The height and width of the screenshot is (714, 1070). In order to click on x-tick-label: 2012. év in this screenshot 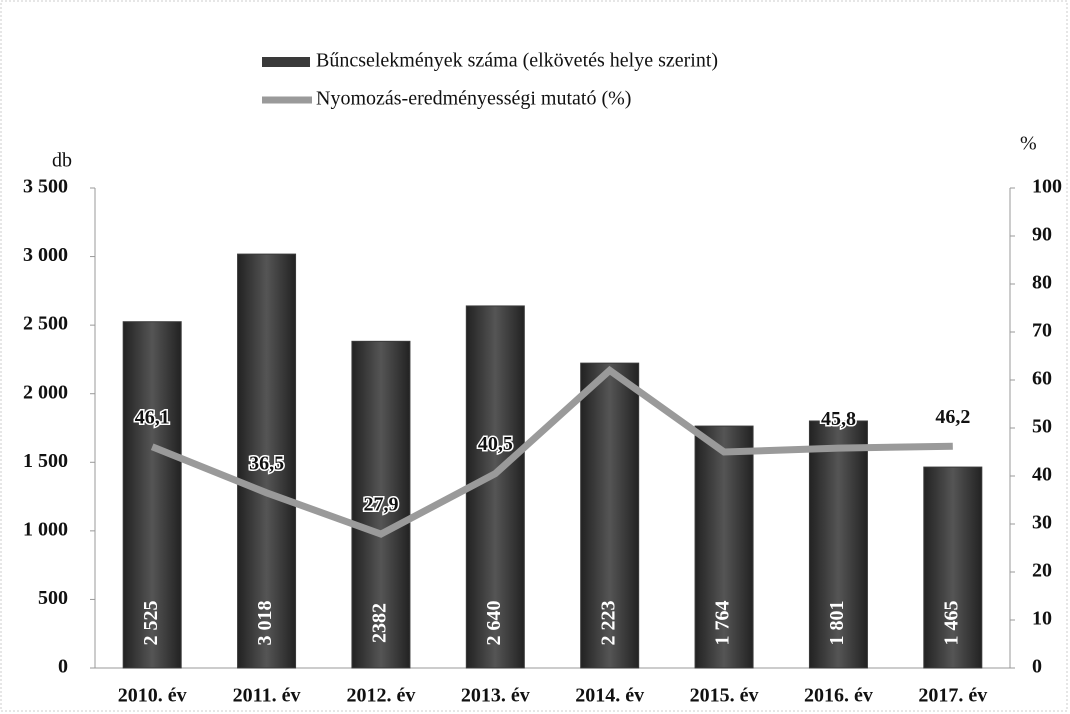, I will do `click(380, 696)`.